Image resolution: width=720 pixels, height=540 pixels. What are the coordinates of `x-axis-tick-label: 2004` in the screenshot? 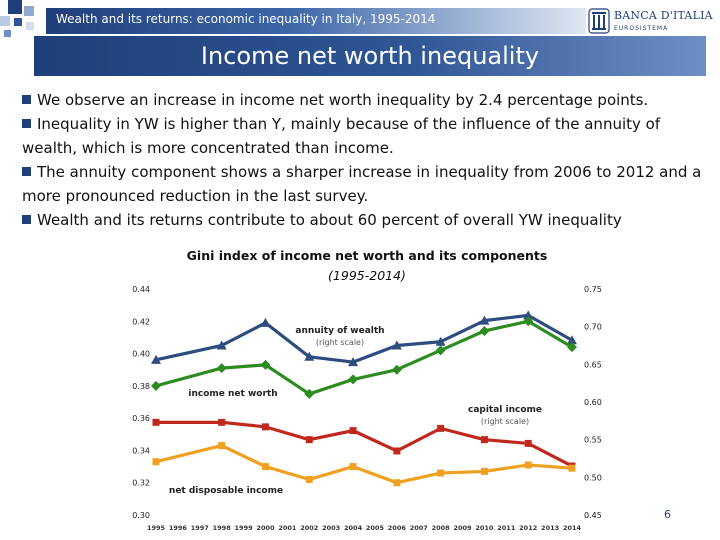 It's located at (353, 528).